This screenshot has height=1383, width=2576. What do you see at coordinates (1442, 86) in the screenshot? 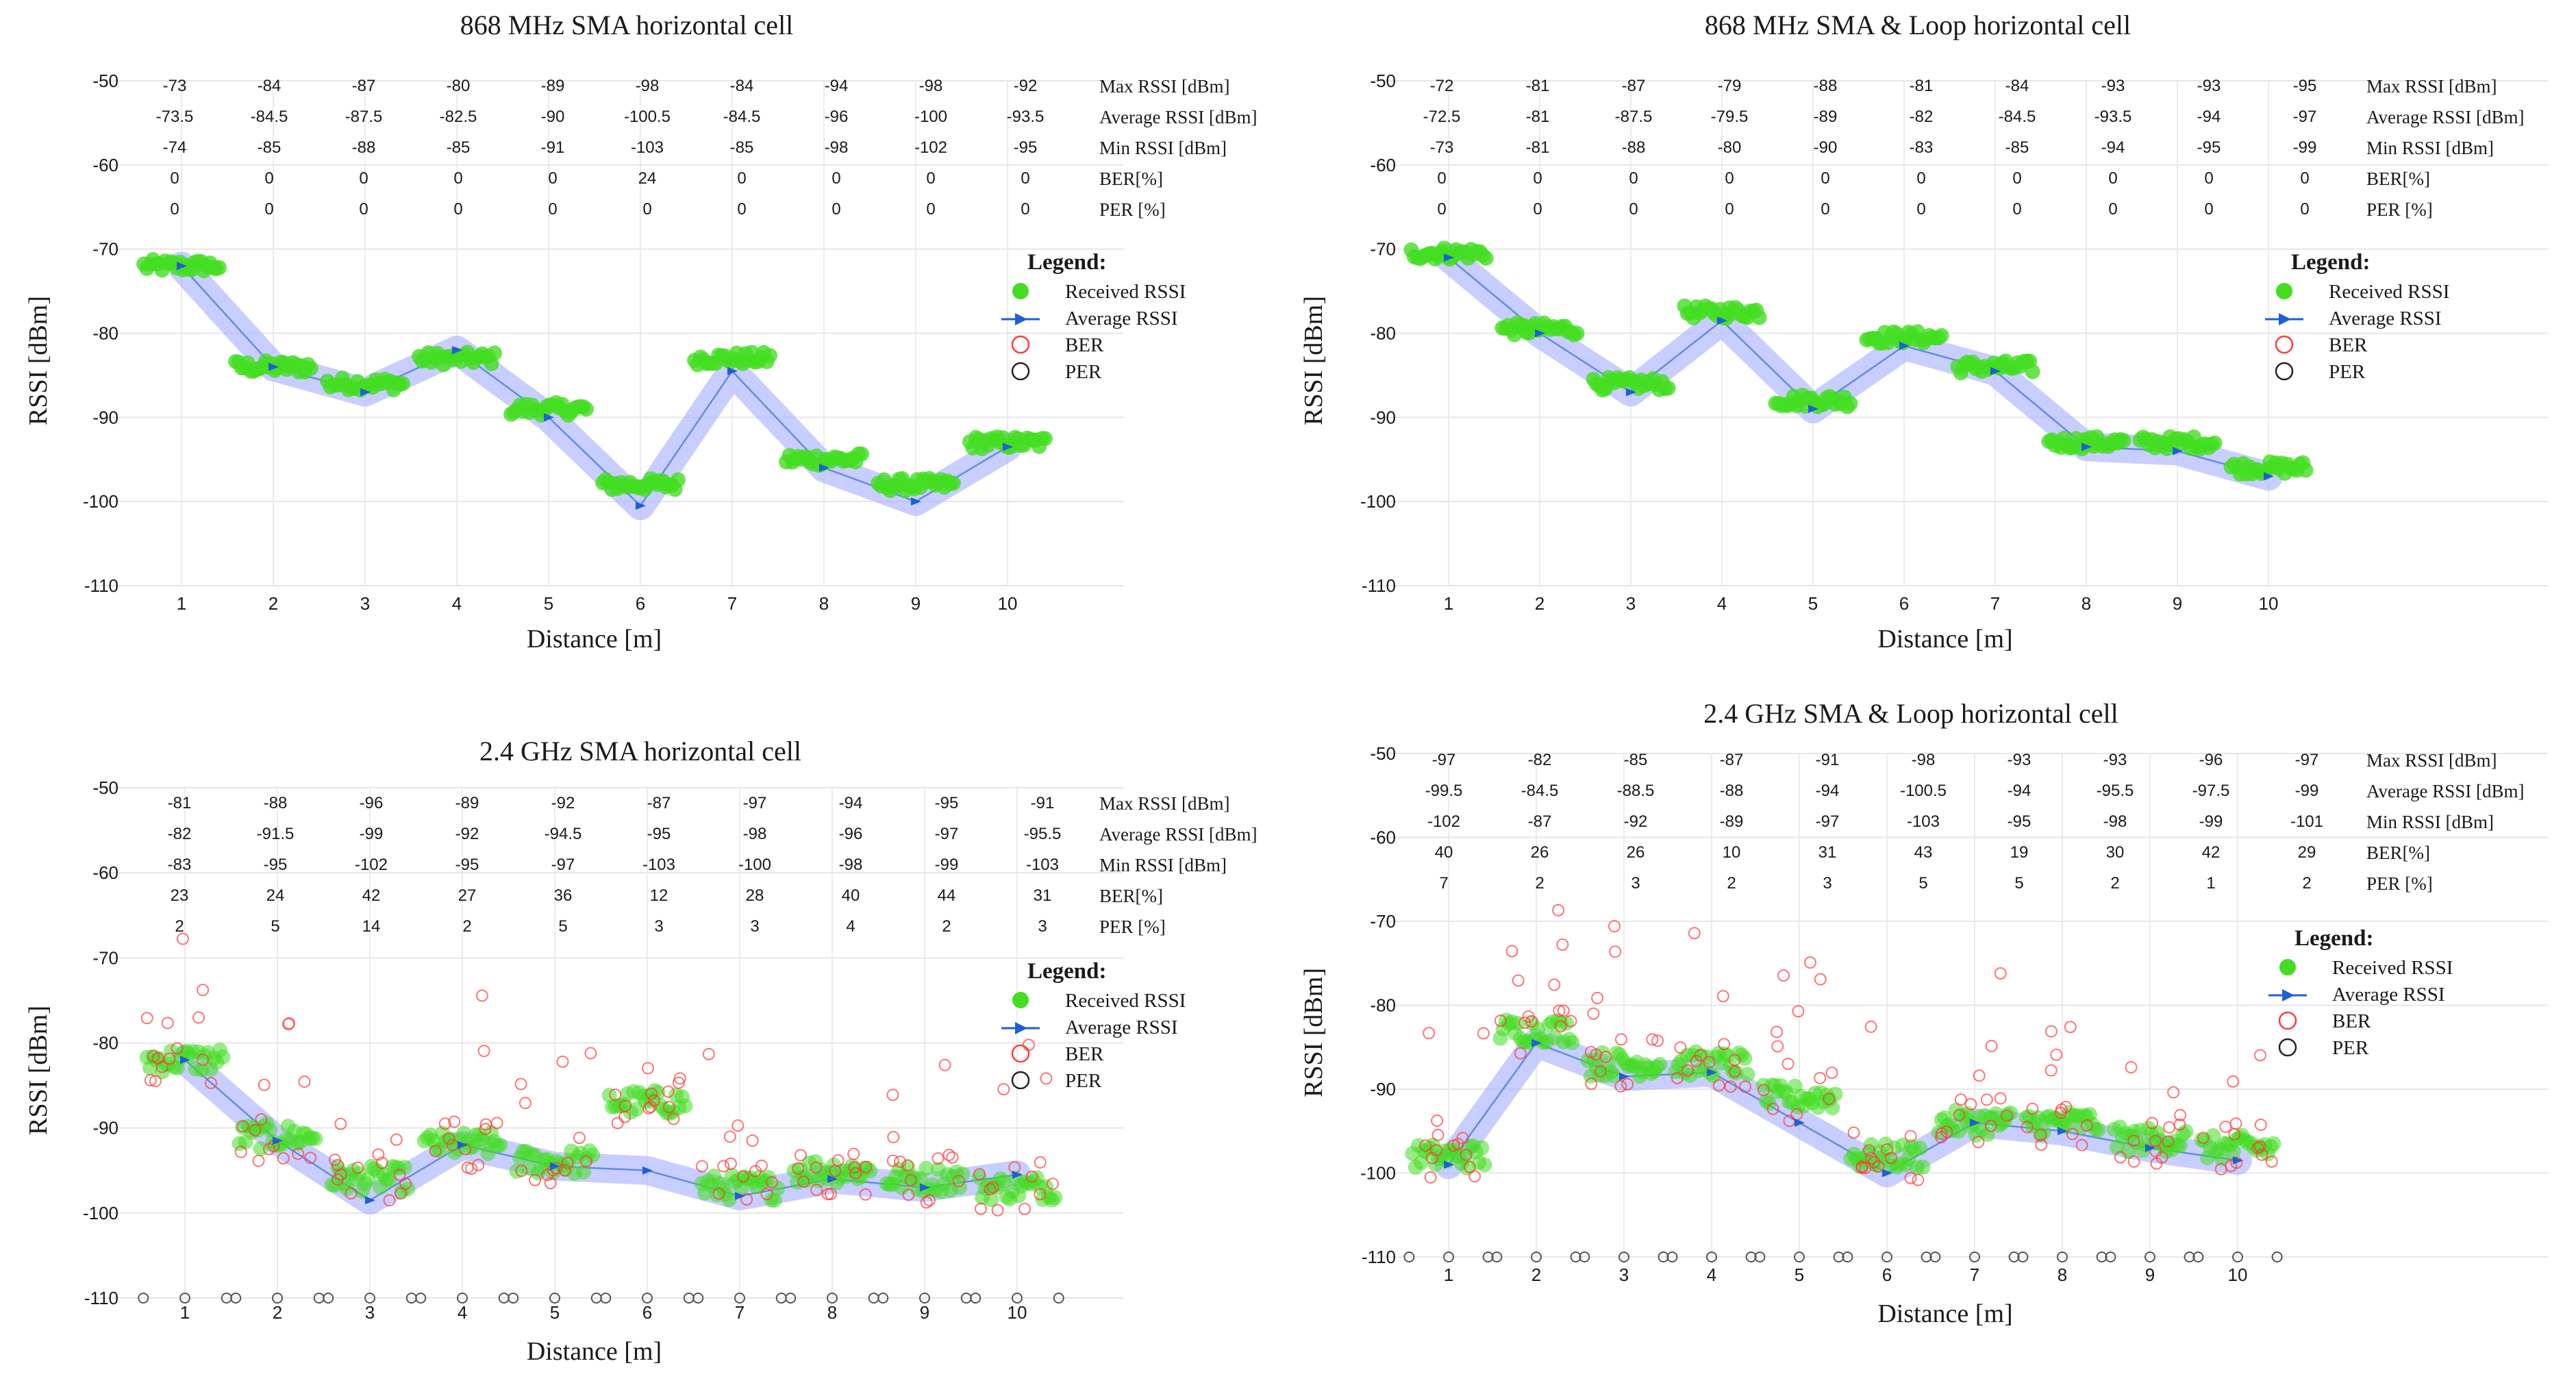
I see `table-cell-max: -72` at bounding box center [1442, 86].